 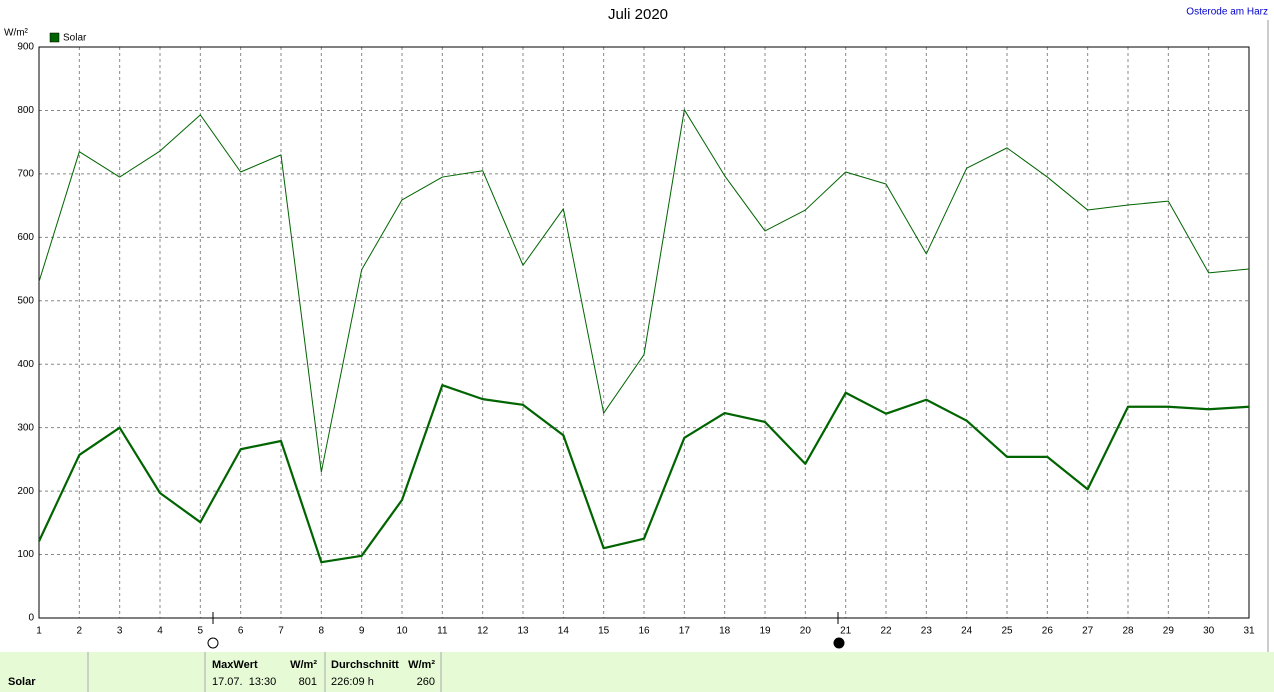 What do you see at coordinates (25, 174) in the screenshot?
I see `y-tick-label: 700` at bounding box center [25, 174].